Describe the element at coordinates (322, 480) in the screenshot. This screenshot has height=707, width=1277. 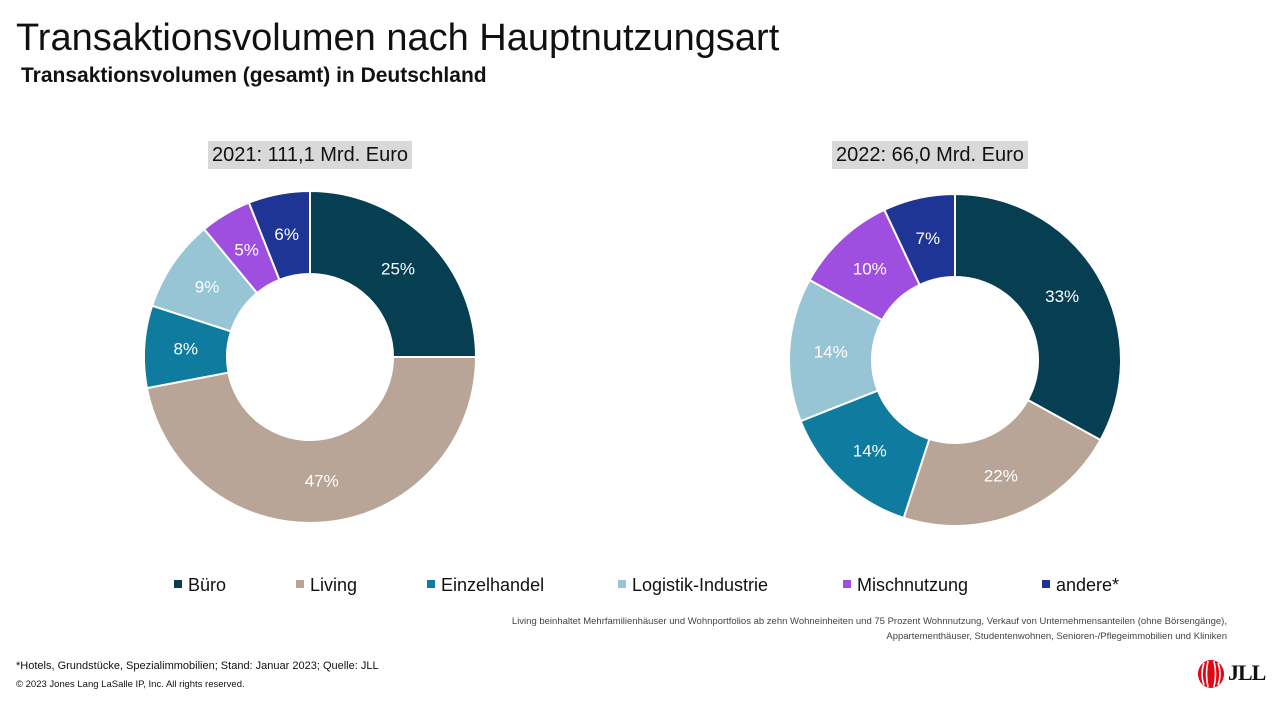
I see `data-label-living: 47%` at that location.